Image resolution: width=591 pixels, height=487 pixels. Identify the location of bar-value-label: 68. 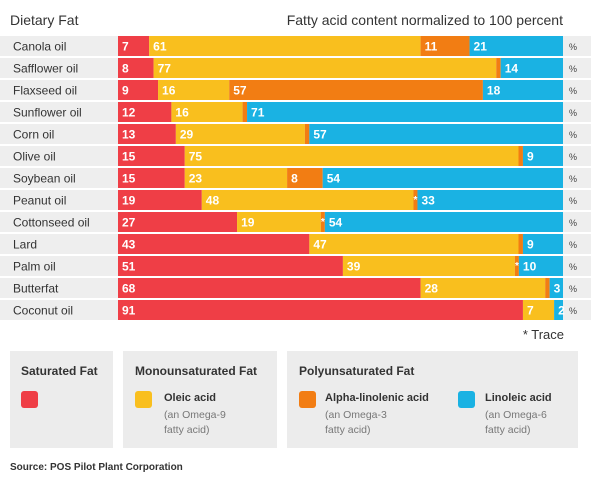
(129, 289).